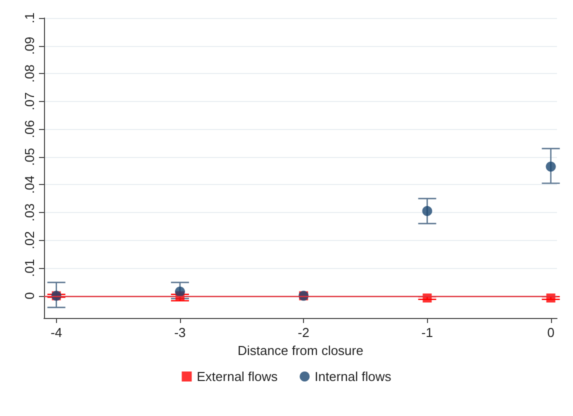 This screenshot has height=416, width=573. I want to click on y-tick-label: .02, so click(29, 240).